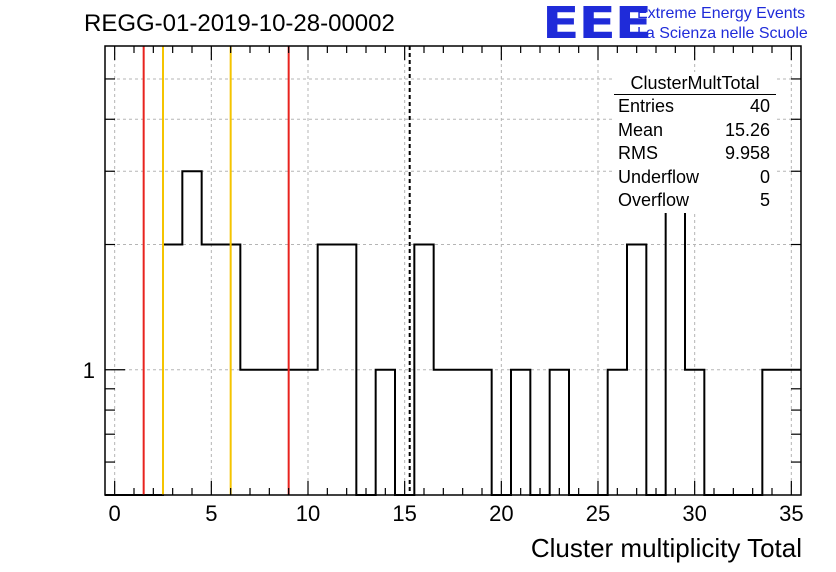  I want to click on x-tick-label: 35, so click(791, 513).